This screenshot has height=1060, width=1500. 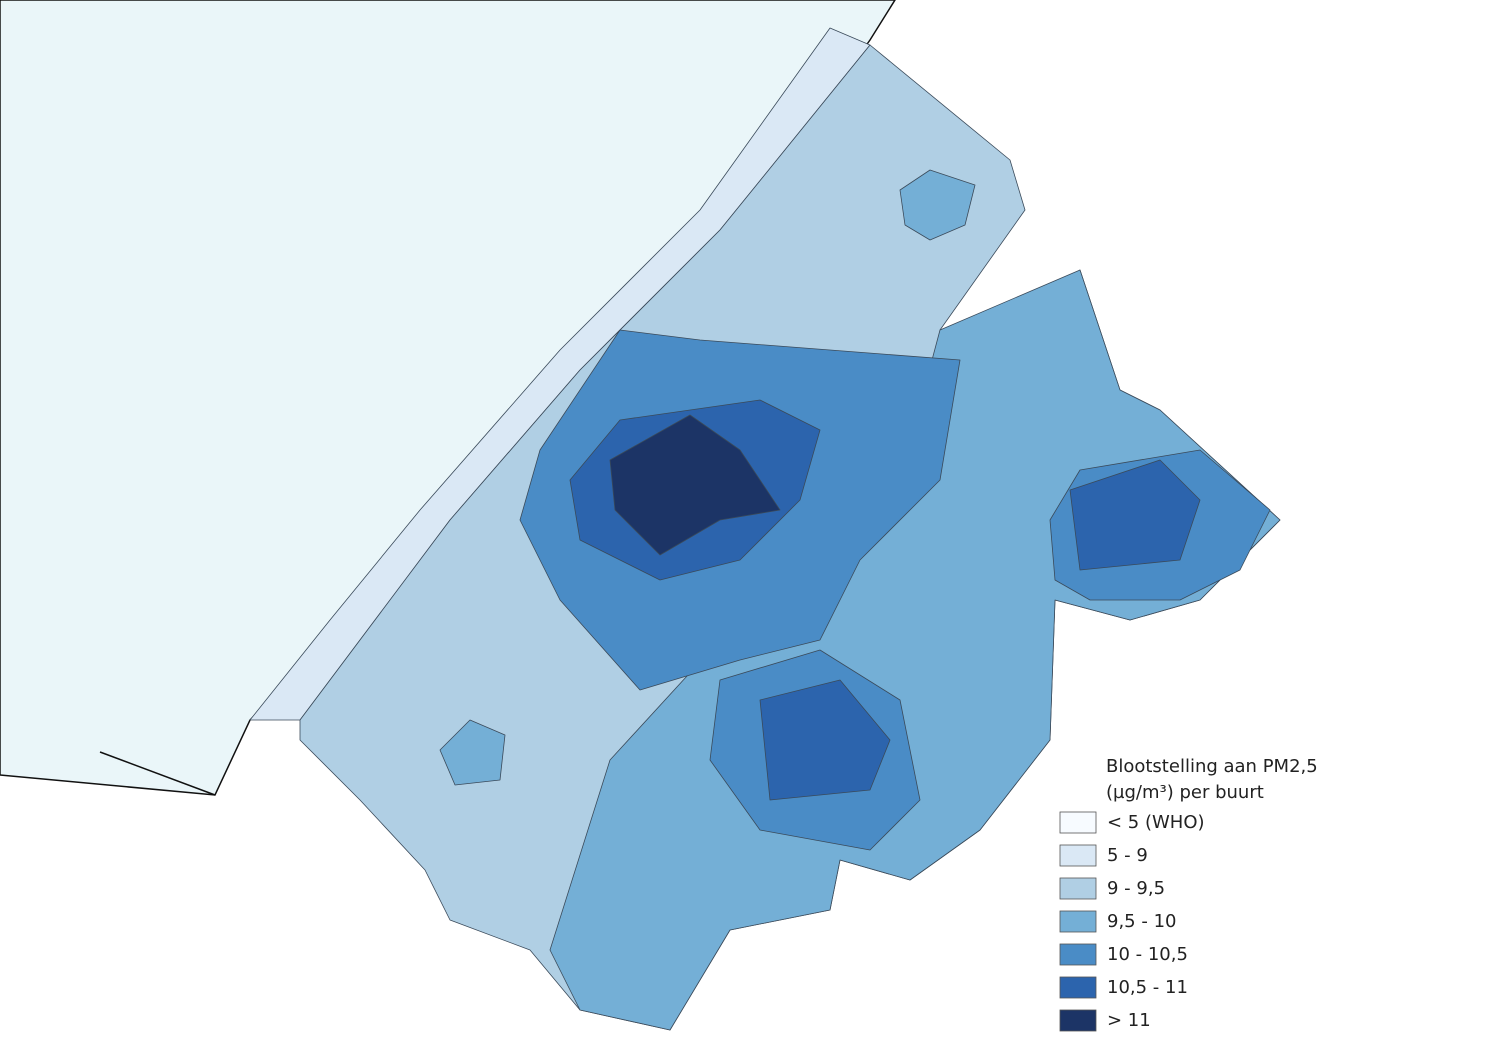 I want to click on legend-label: 9,5 - 10, so click(x=1141, y=921).